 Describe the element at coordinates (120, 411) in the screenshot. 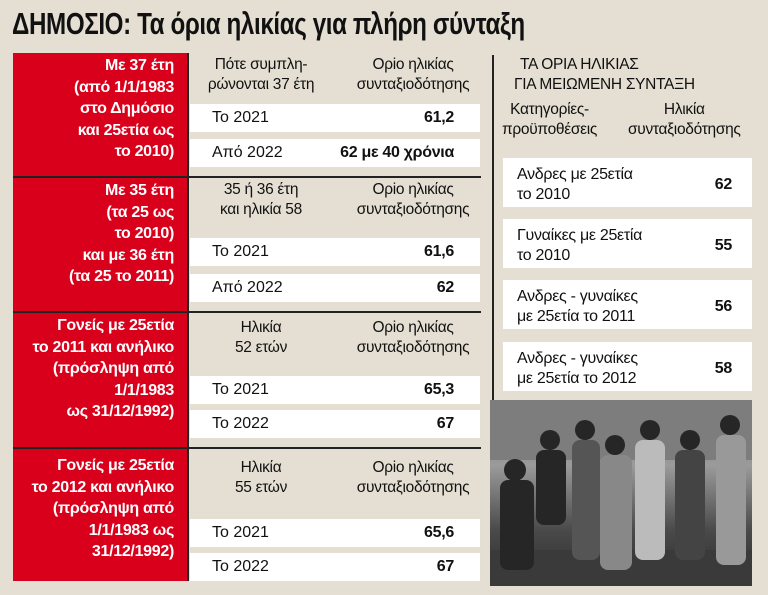

I see `category-line: ως 31/12/1992)` at that location.